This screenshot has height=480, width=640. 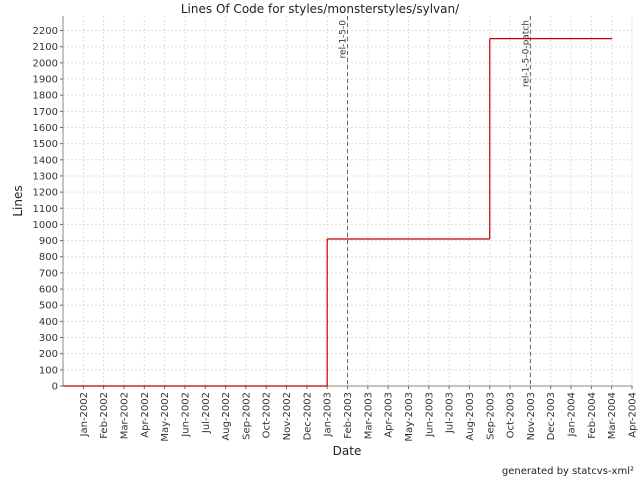 What do you see at coordinates (48, 370) in the screenshot?
I see `y-tick-label: 100` at bounding box center [48, 370].